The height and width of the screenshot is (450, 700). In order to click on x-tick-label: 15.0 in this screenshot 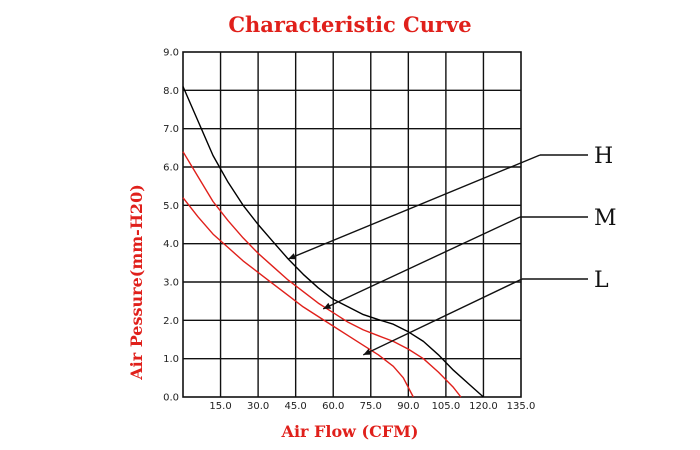, I will do `click(220, 406)`.